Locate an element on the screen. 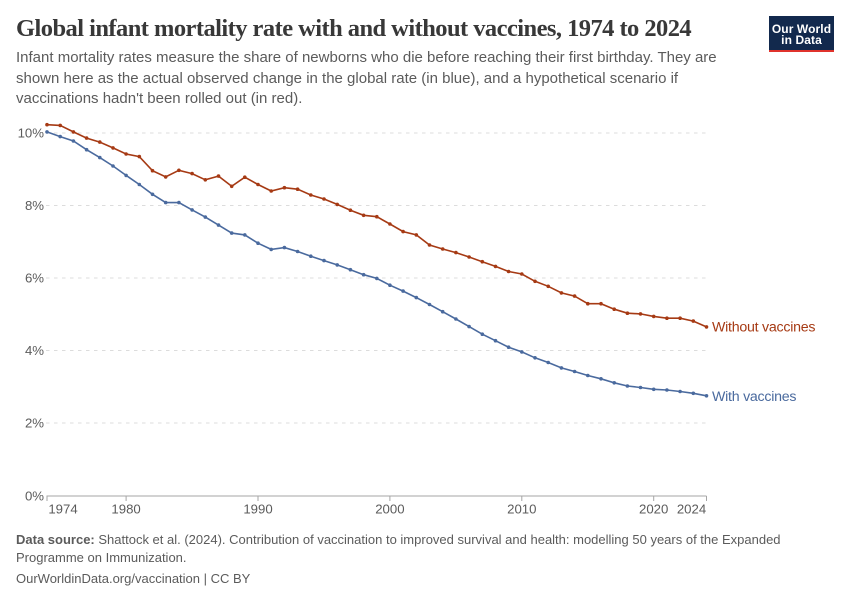 The height and width of the screenshot is (600, 850). svg-text: 10% is located at coordinates (31, 133).